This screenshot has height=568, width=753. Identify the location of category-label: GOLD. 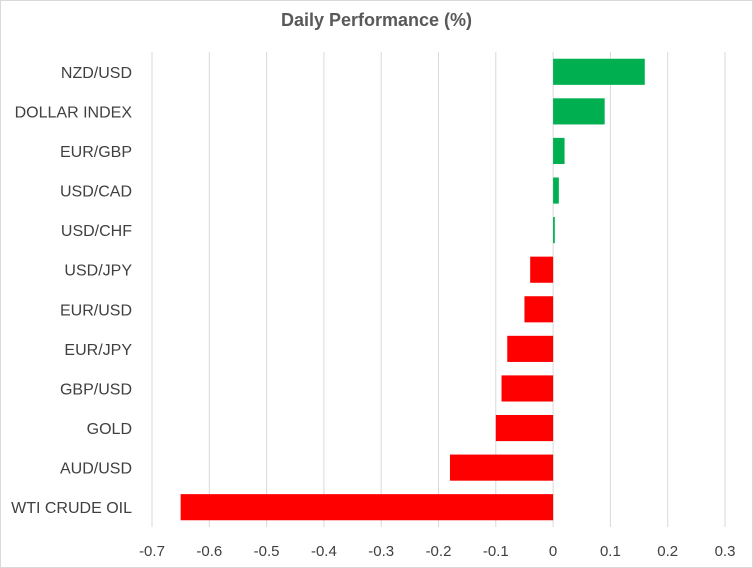
(109, 429).